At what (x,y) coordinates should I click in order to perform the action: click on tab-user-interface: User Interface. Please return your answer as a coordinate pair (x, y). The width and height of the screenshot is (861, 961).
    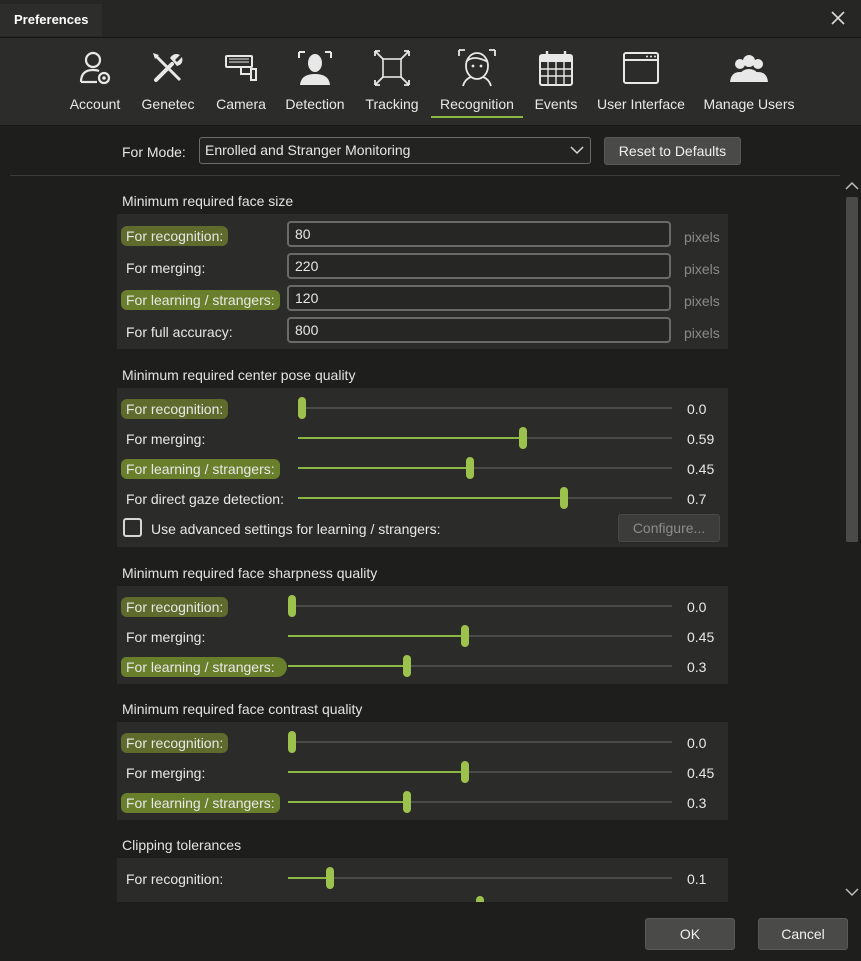
    Looking at the image, I should click on (641, 84).